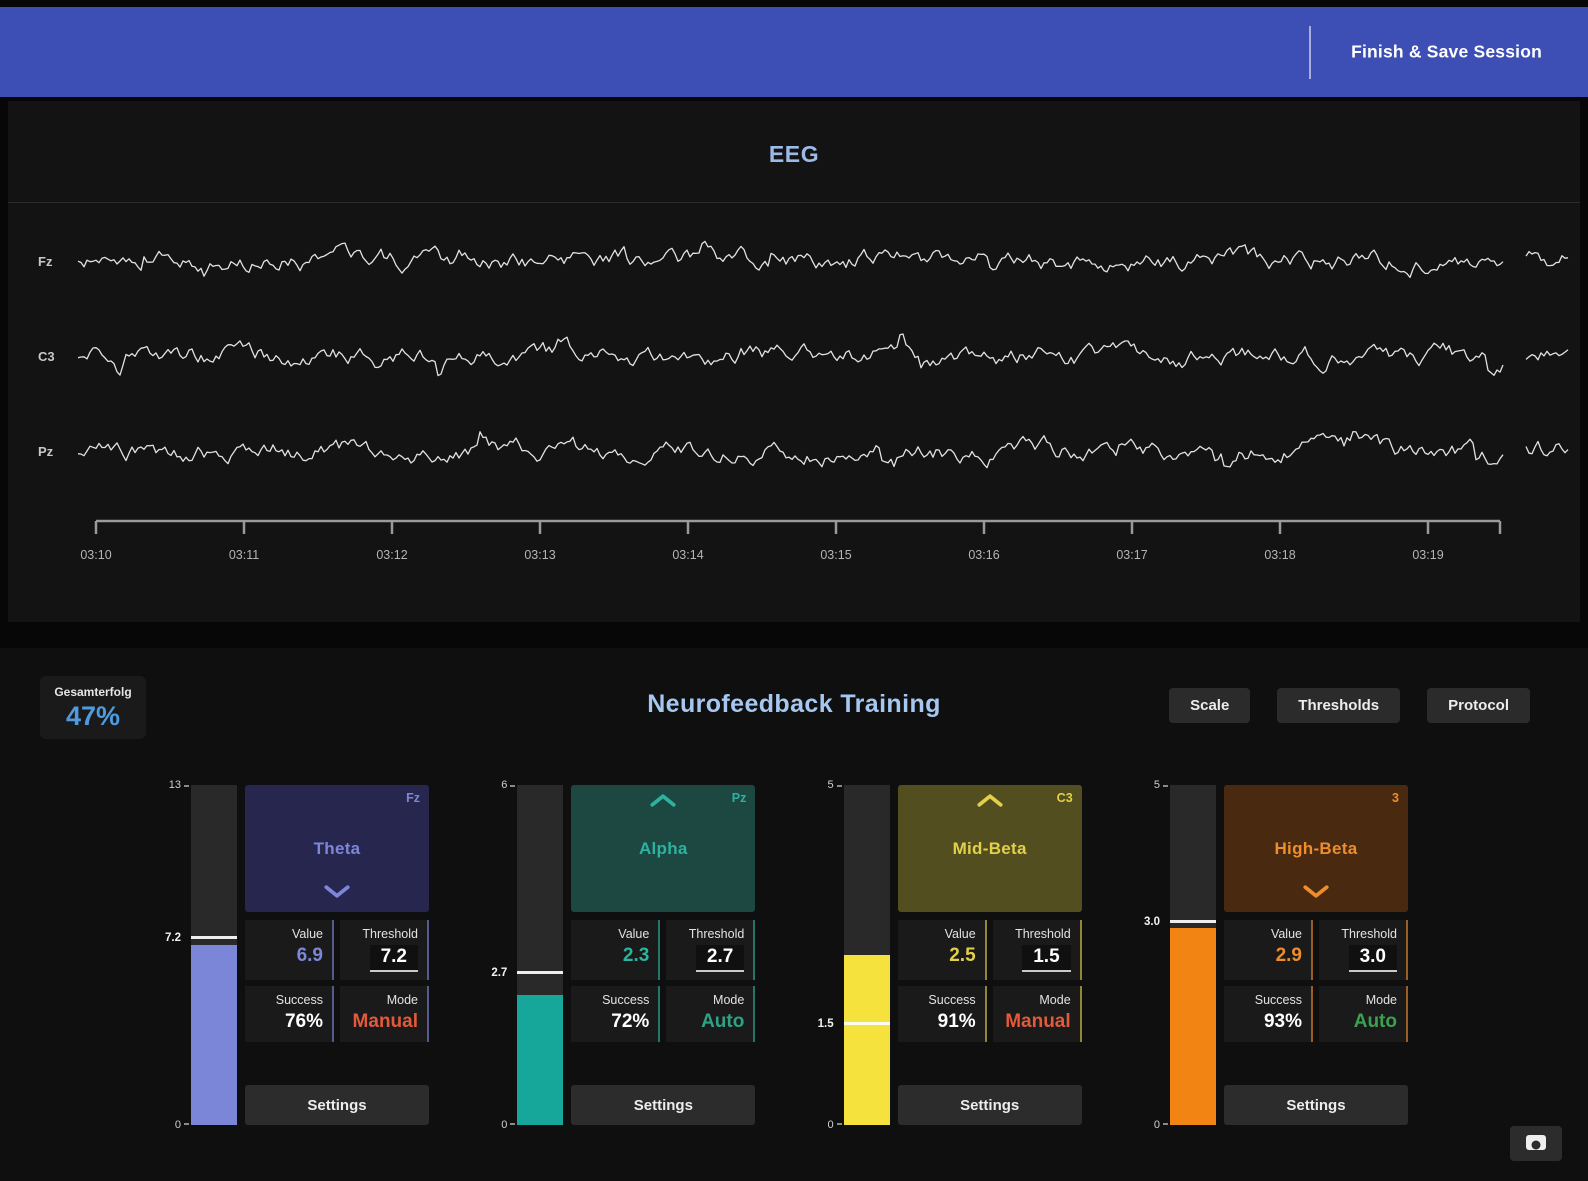 This screenshot has height=1181, width=1588. What do you see at coordinates (45, 261) in the screenshot?
I see `channel-label: Fz` at bounding box center [45, 261].